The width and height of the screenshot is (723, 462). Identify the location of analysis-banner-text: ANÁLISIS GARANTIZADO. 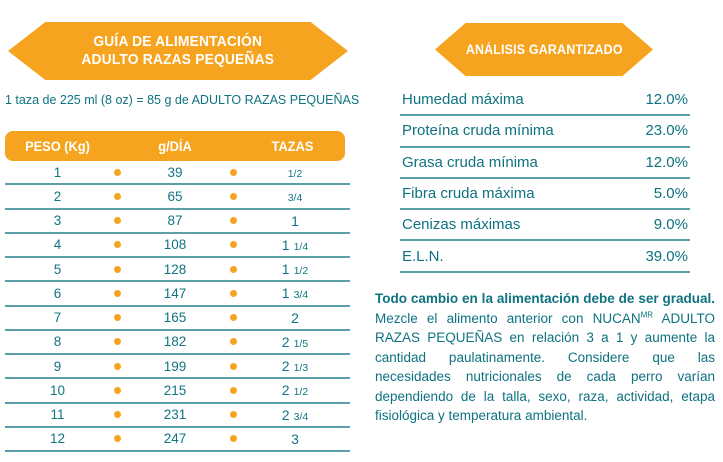
(544, 49).